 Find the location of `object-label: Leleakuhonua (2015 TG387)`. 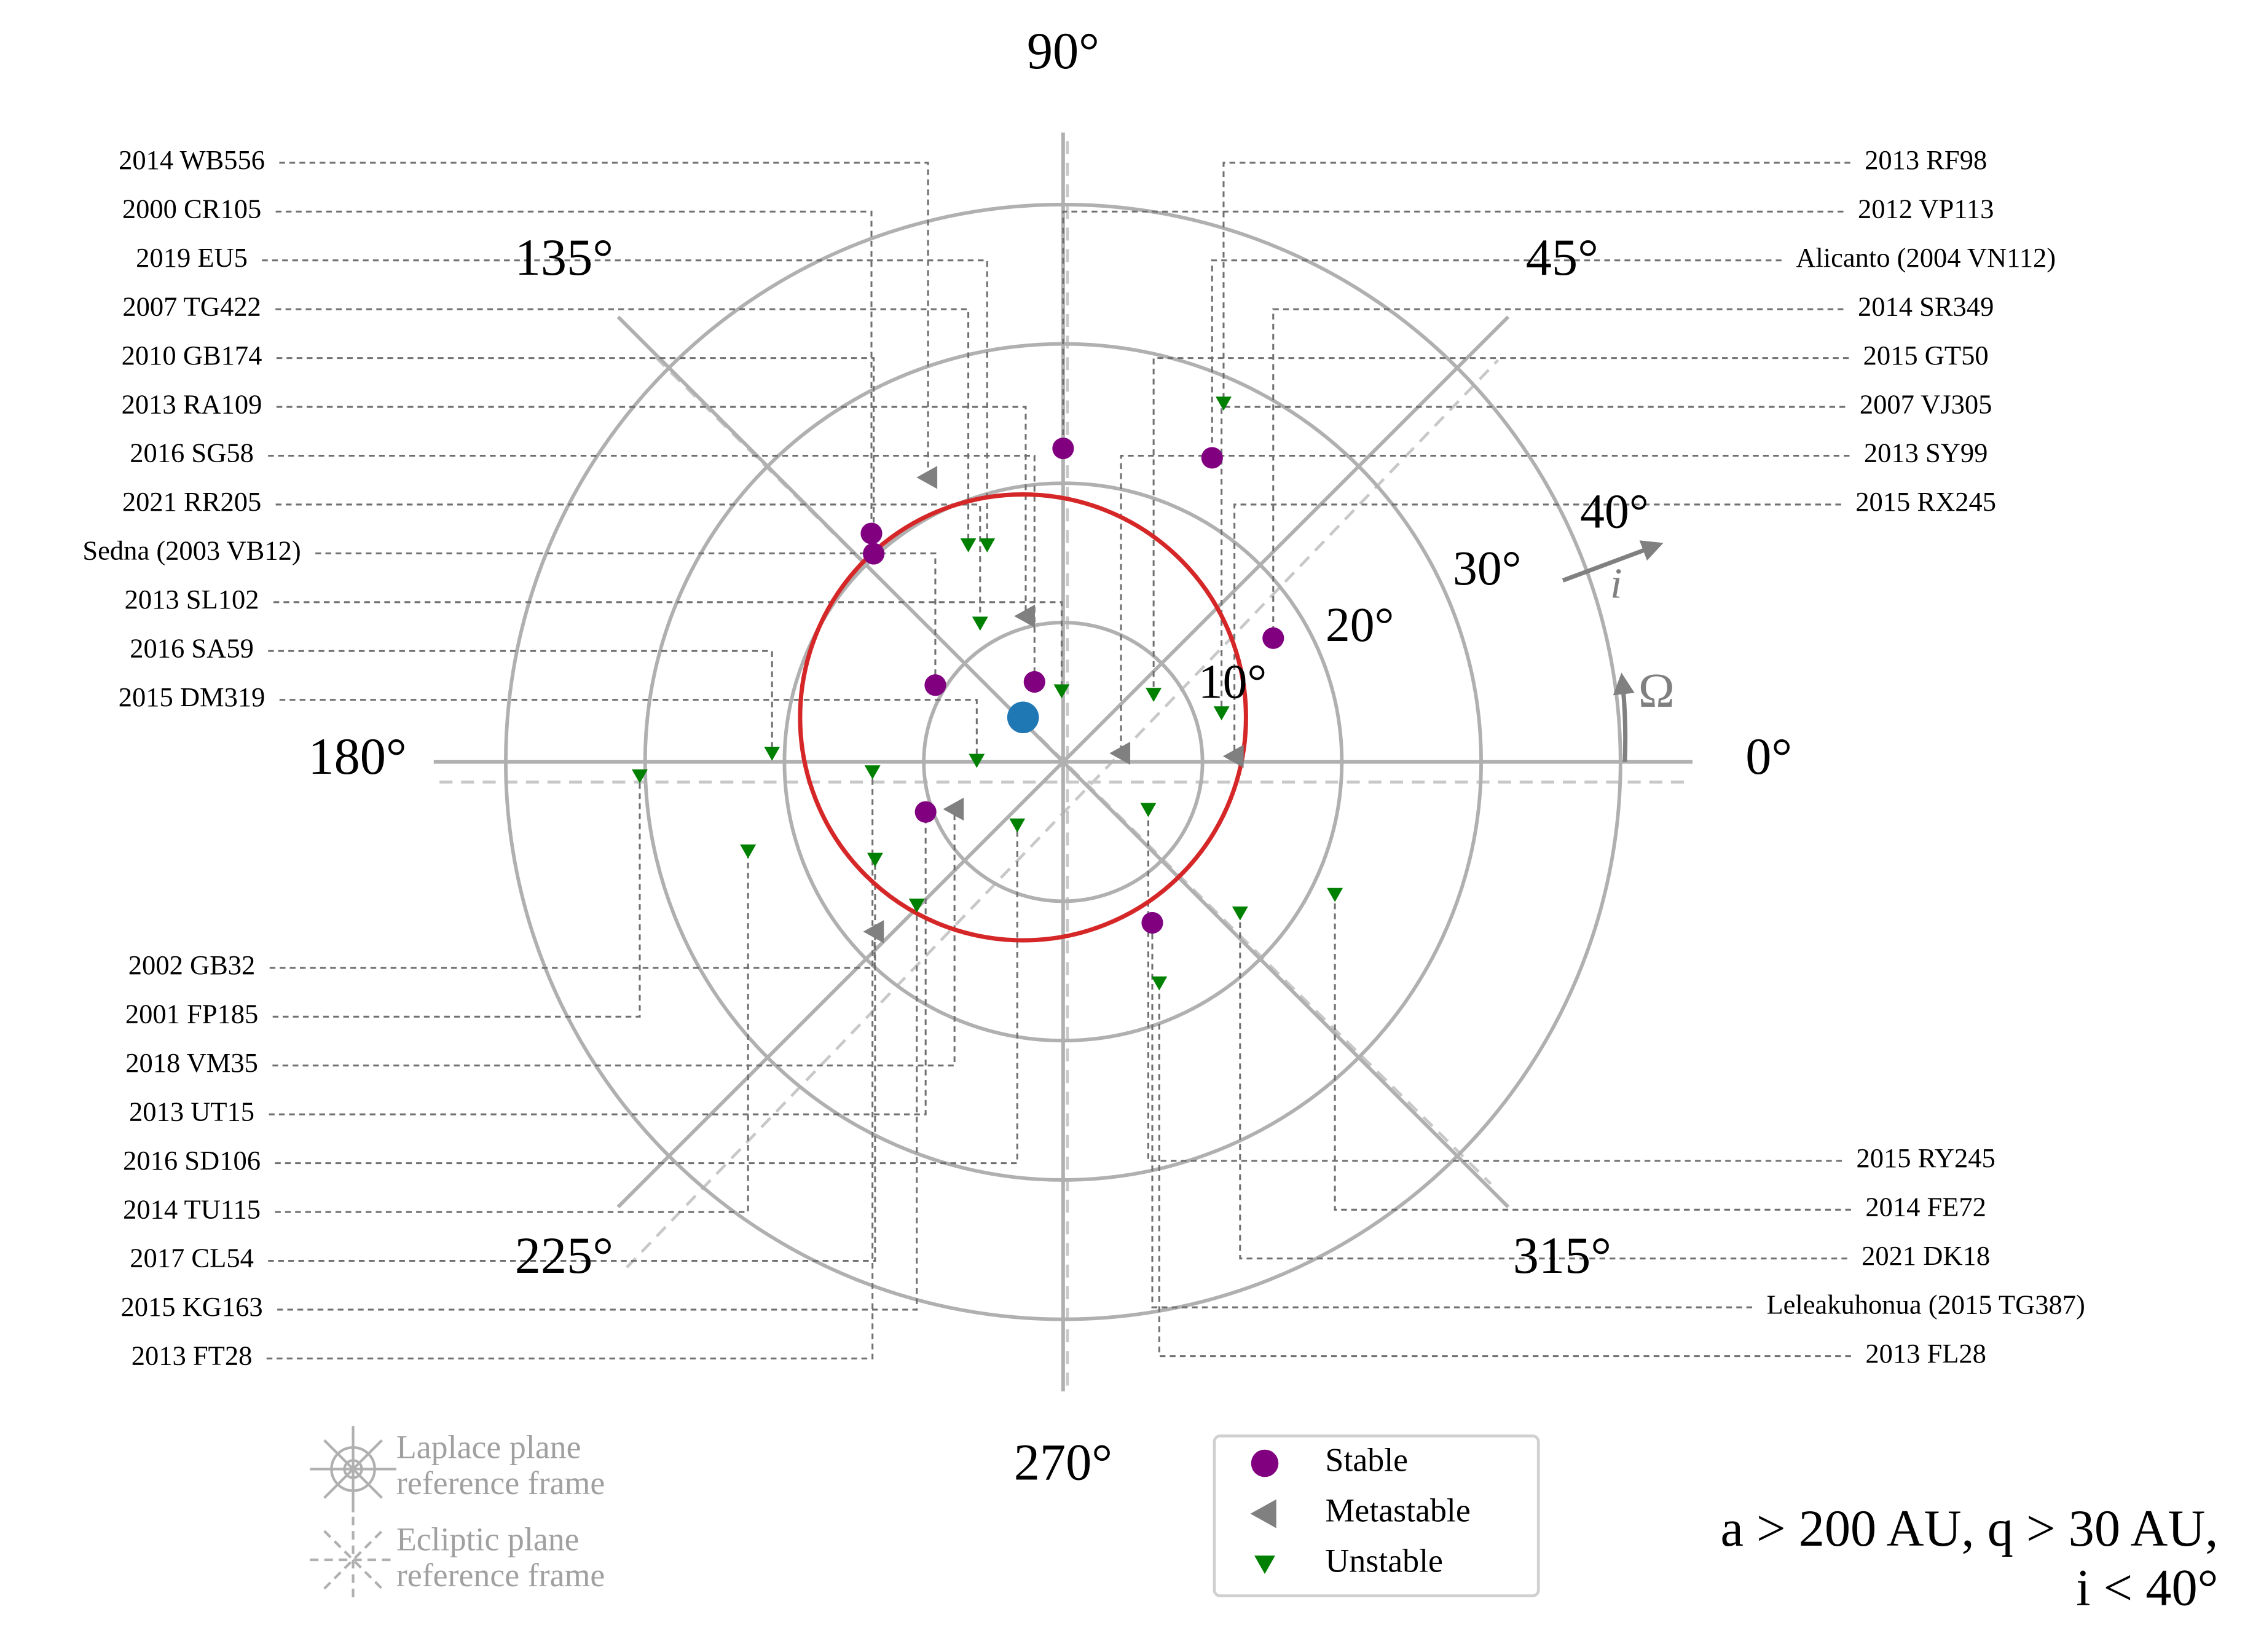

object-label: Leleakuhonua (2015 TG387) is located at coordinates (1925, 1305).